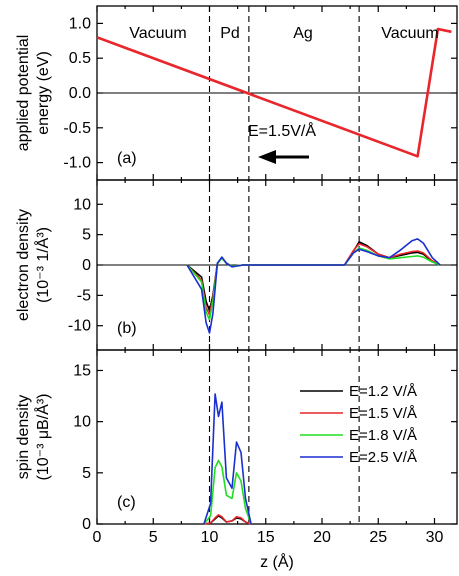 The image size is (459, 576). What do you see at coordinates (80, 23) in the screenshot?
I see `y-tick-label: 1.0` at bounding box center [80, 23].